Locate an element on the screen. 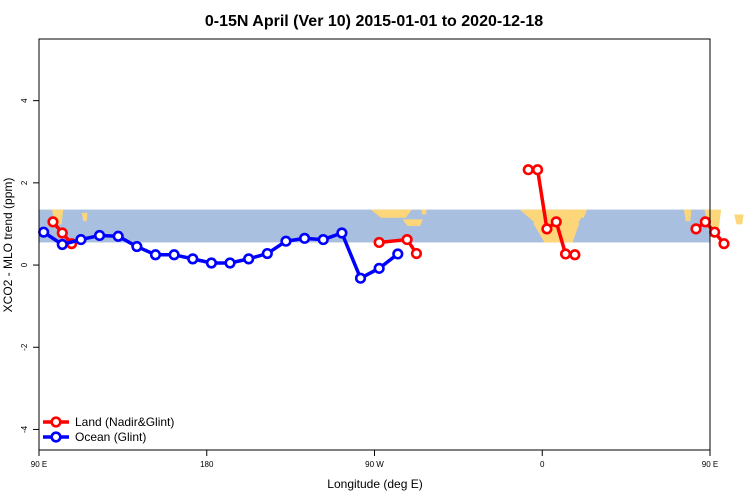 This screenshot has height=500, width=750. x-tick-label: 180 is located at coordinates (207, 464).